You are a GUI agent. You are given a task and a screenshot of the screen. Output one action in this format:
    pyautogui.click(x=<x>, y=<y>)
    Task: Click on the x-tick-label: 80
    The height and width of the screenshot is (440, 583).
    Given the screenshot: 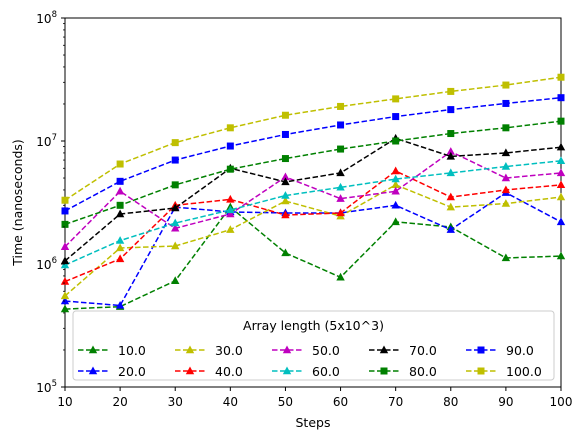 What is the action you would take?
    pyautogui.click(x=450, y=402)
    